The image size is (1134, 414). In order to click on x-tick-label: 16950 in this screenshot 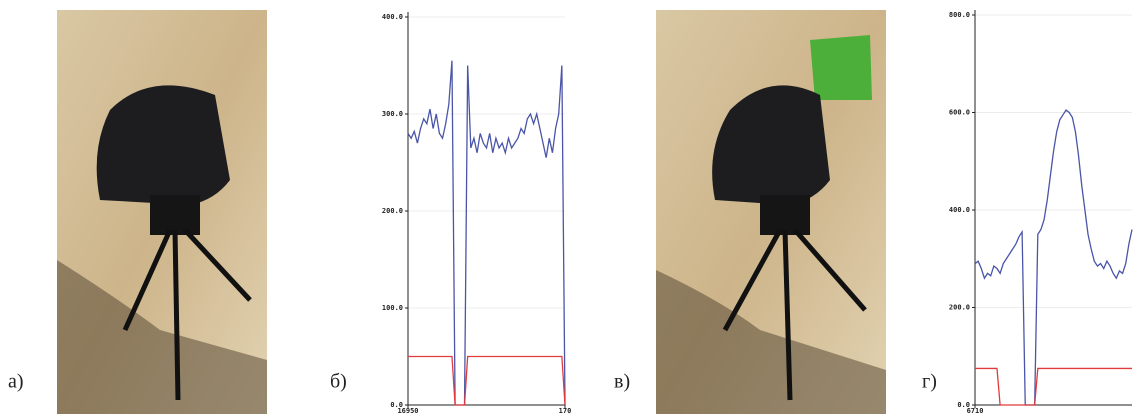, I will do `click(407, 410)`.